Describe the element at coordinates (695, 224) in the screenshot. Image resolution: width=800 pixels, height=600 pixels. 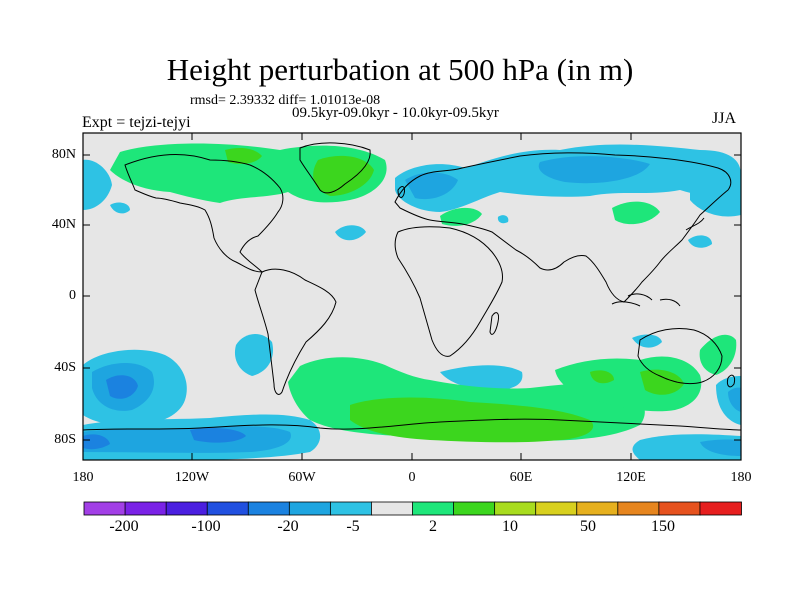
I see `coast-japan` at that location.